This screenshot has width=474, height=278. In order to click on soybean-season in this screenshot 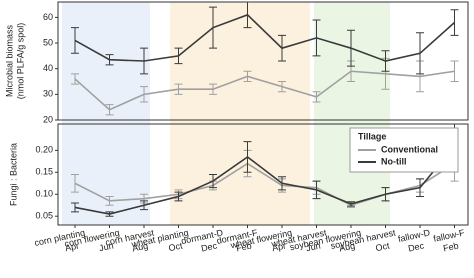, I will do `click(352, 113)`.